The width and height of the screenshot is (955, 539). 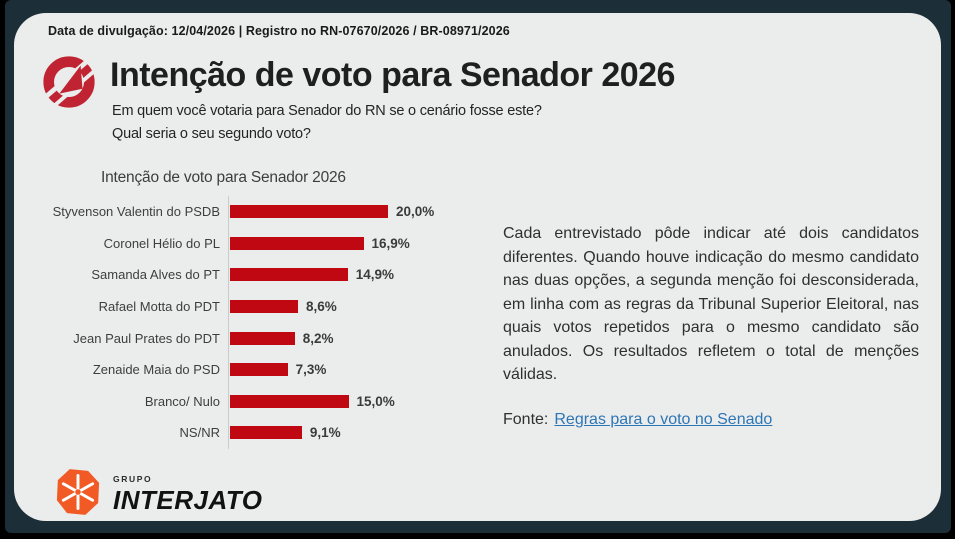 I want to click on chart-row: Branco/ Nulo 15,0%, so click(x=259, y=401).